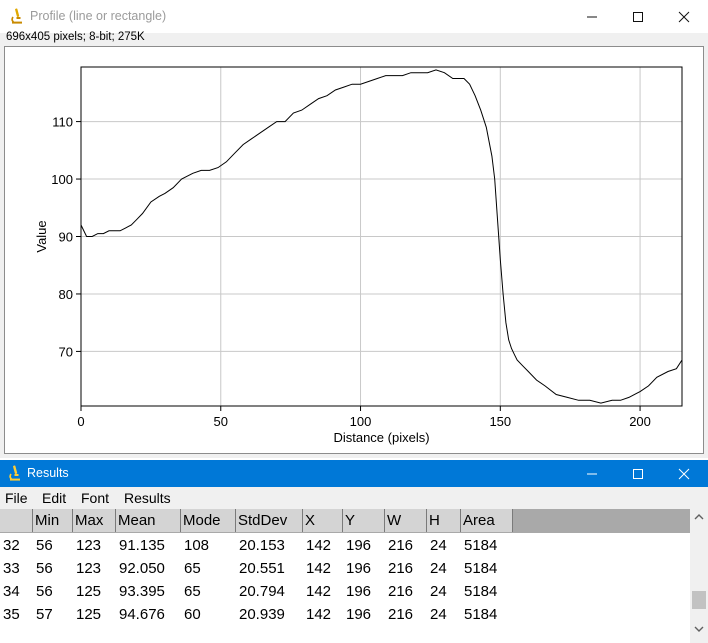  Describe the element at coordinates (16, 498) in the screenshot. I see `menu-file: File` at that location.